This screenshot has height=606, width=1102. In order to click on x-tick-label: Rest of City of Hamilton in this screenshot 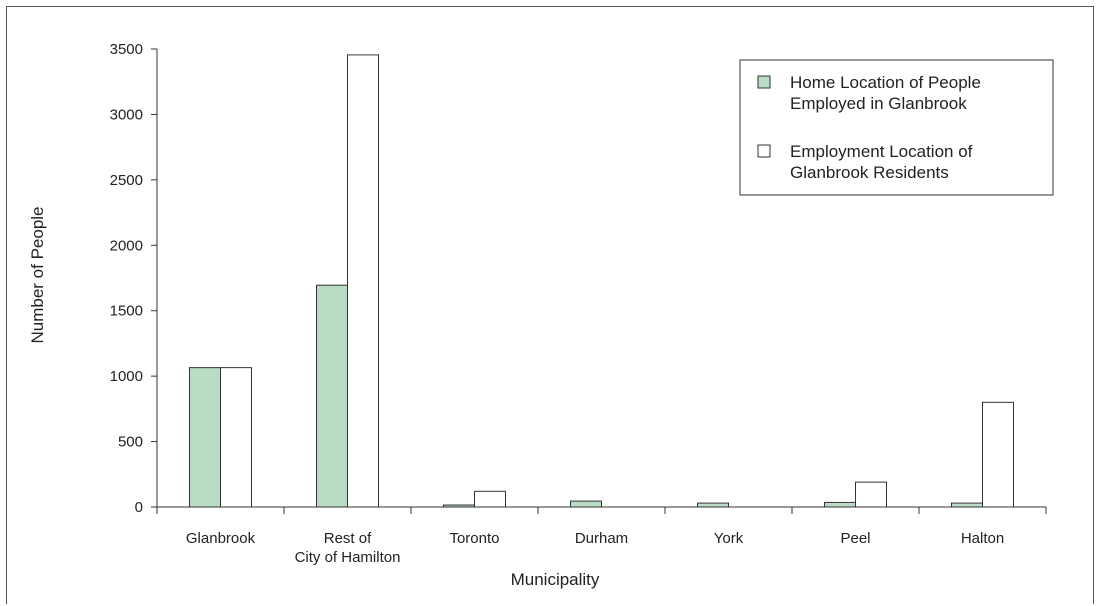, I will do `click(348, 548)`.